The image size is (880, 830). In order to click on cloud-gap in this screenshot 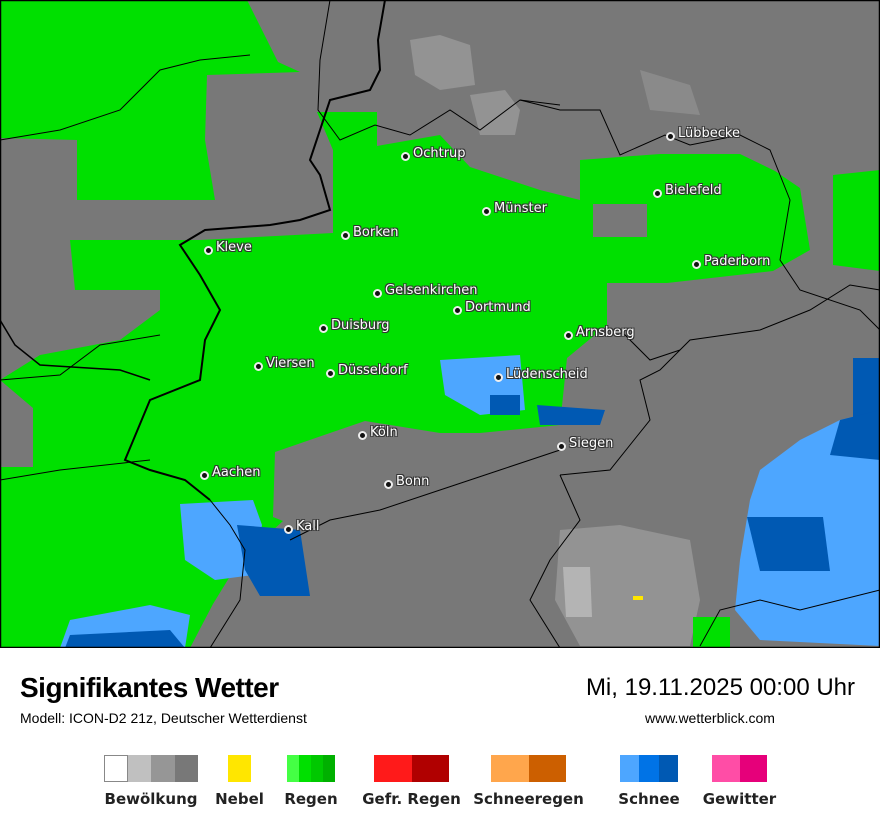, I will do `click(620, 220)`.